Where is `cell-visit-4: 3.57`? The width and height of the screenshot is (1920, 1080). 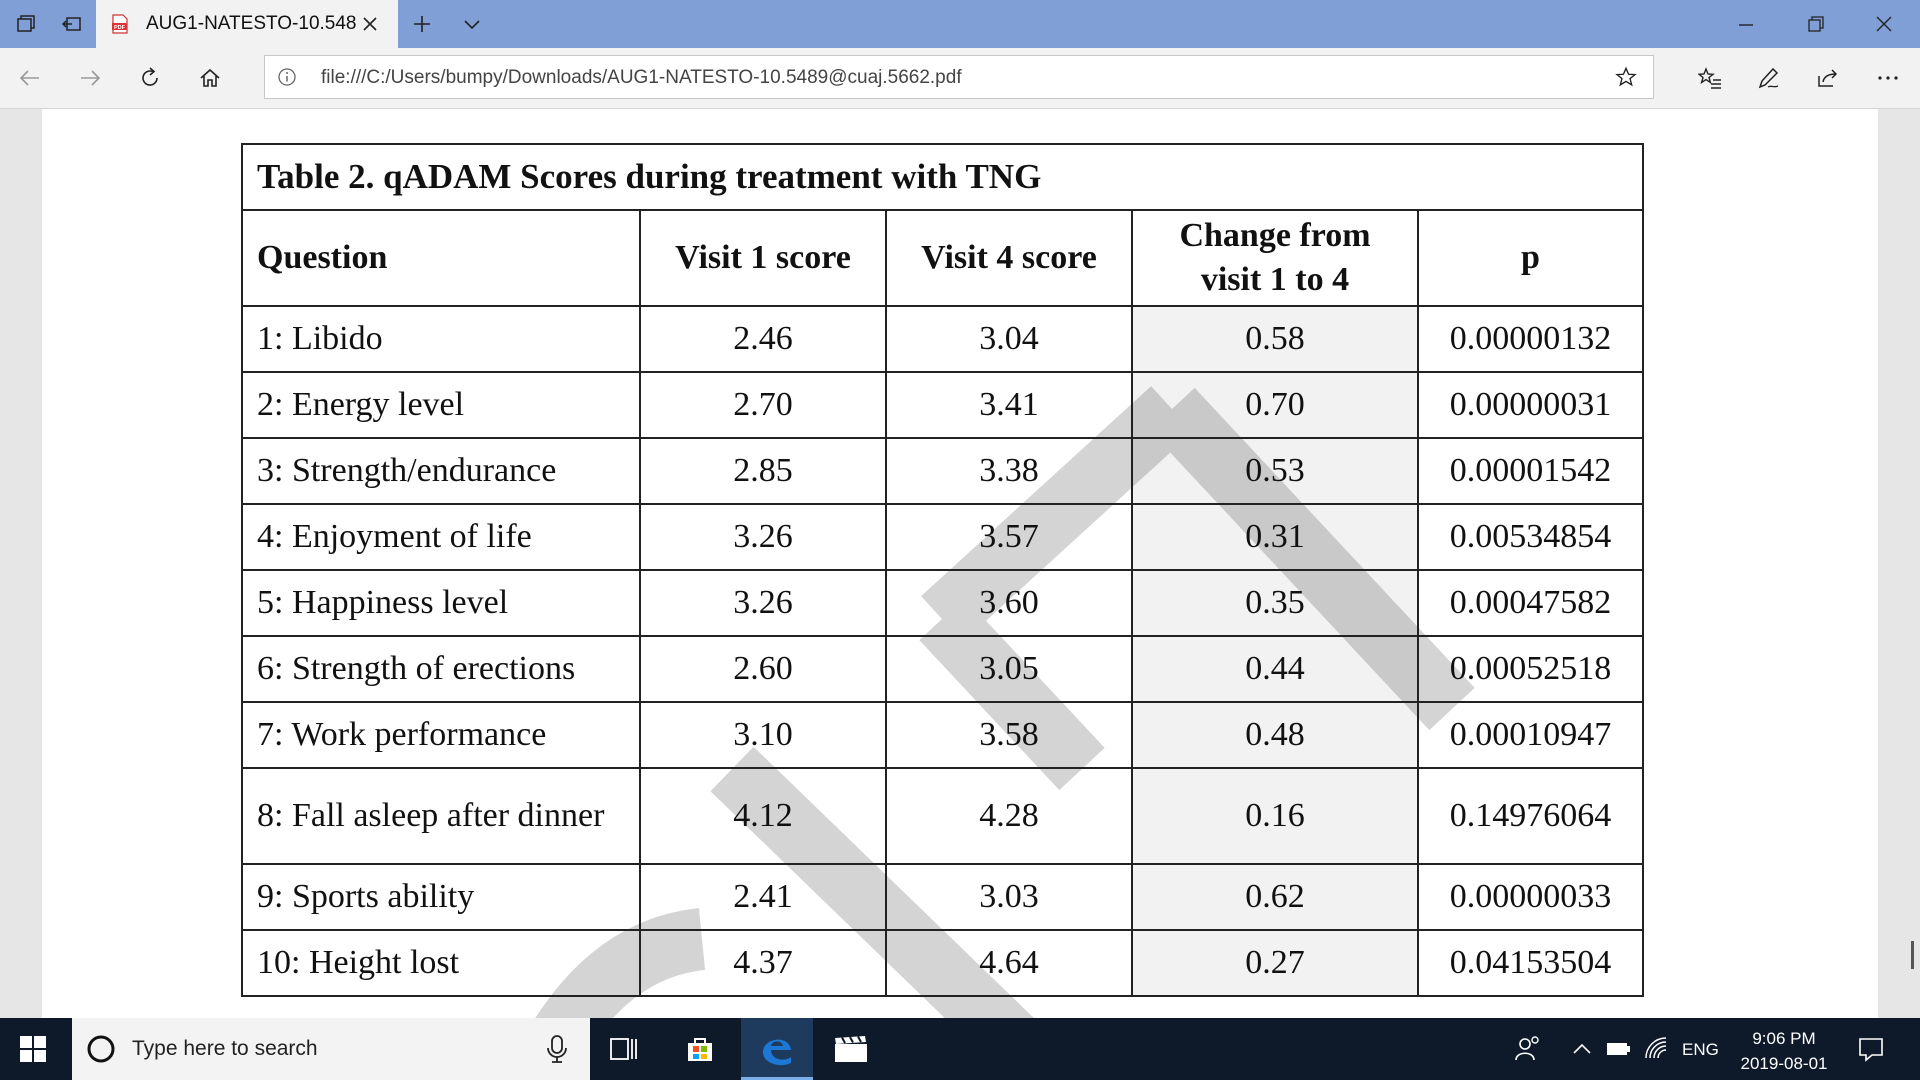 cell-visit-4: 3.57 is located at coordinates (1009, 537).